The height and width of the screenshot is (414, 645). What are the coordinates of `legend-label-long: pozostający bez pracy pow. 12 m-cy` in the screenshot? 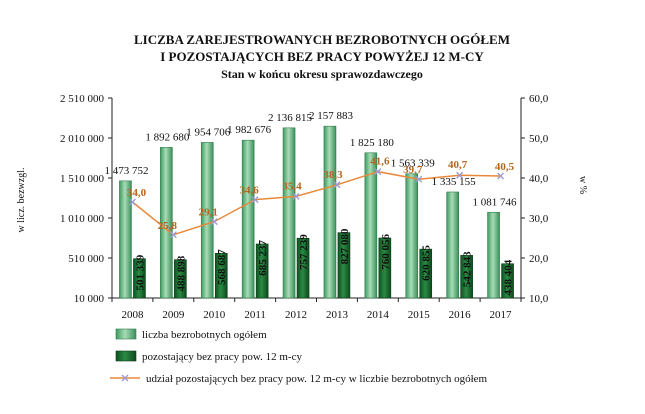 It's located at (222, 357).